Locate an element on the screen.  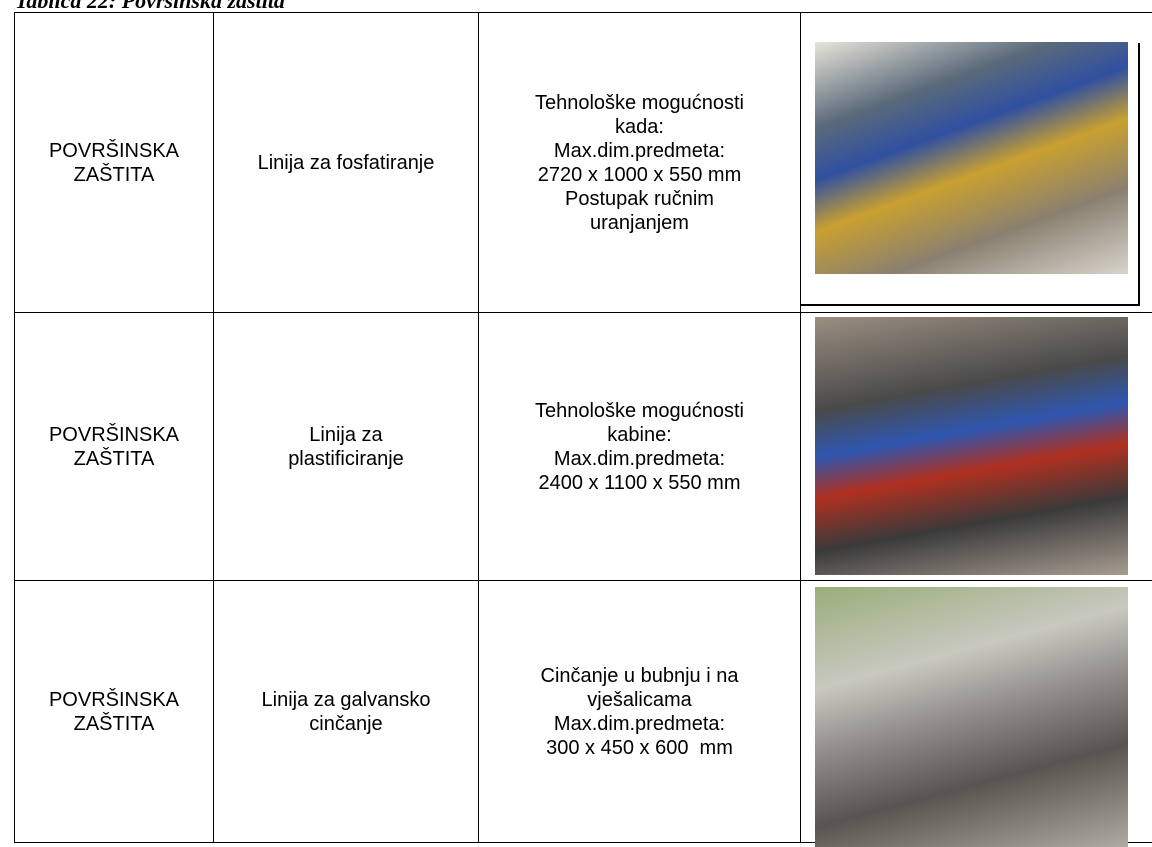
cell-line: Linija za fosfatiranje is located at coordinates (346, 163).